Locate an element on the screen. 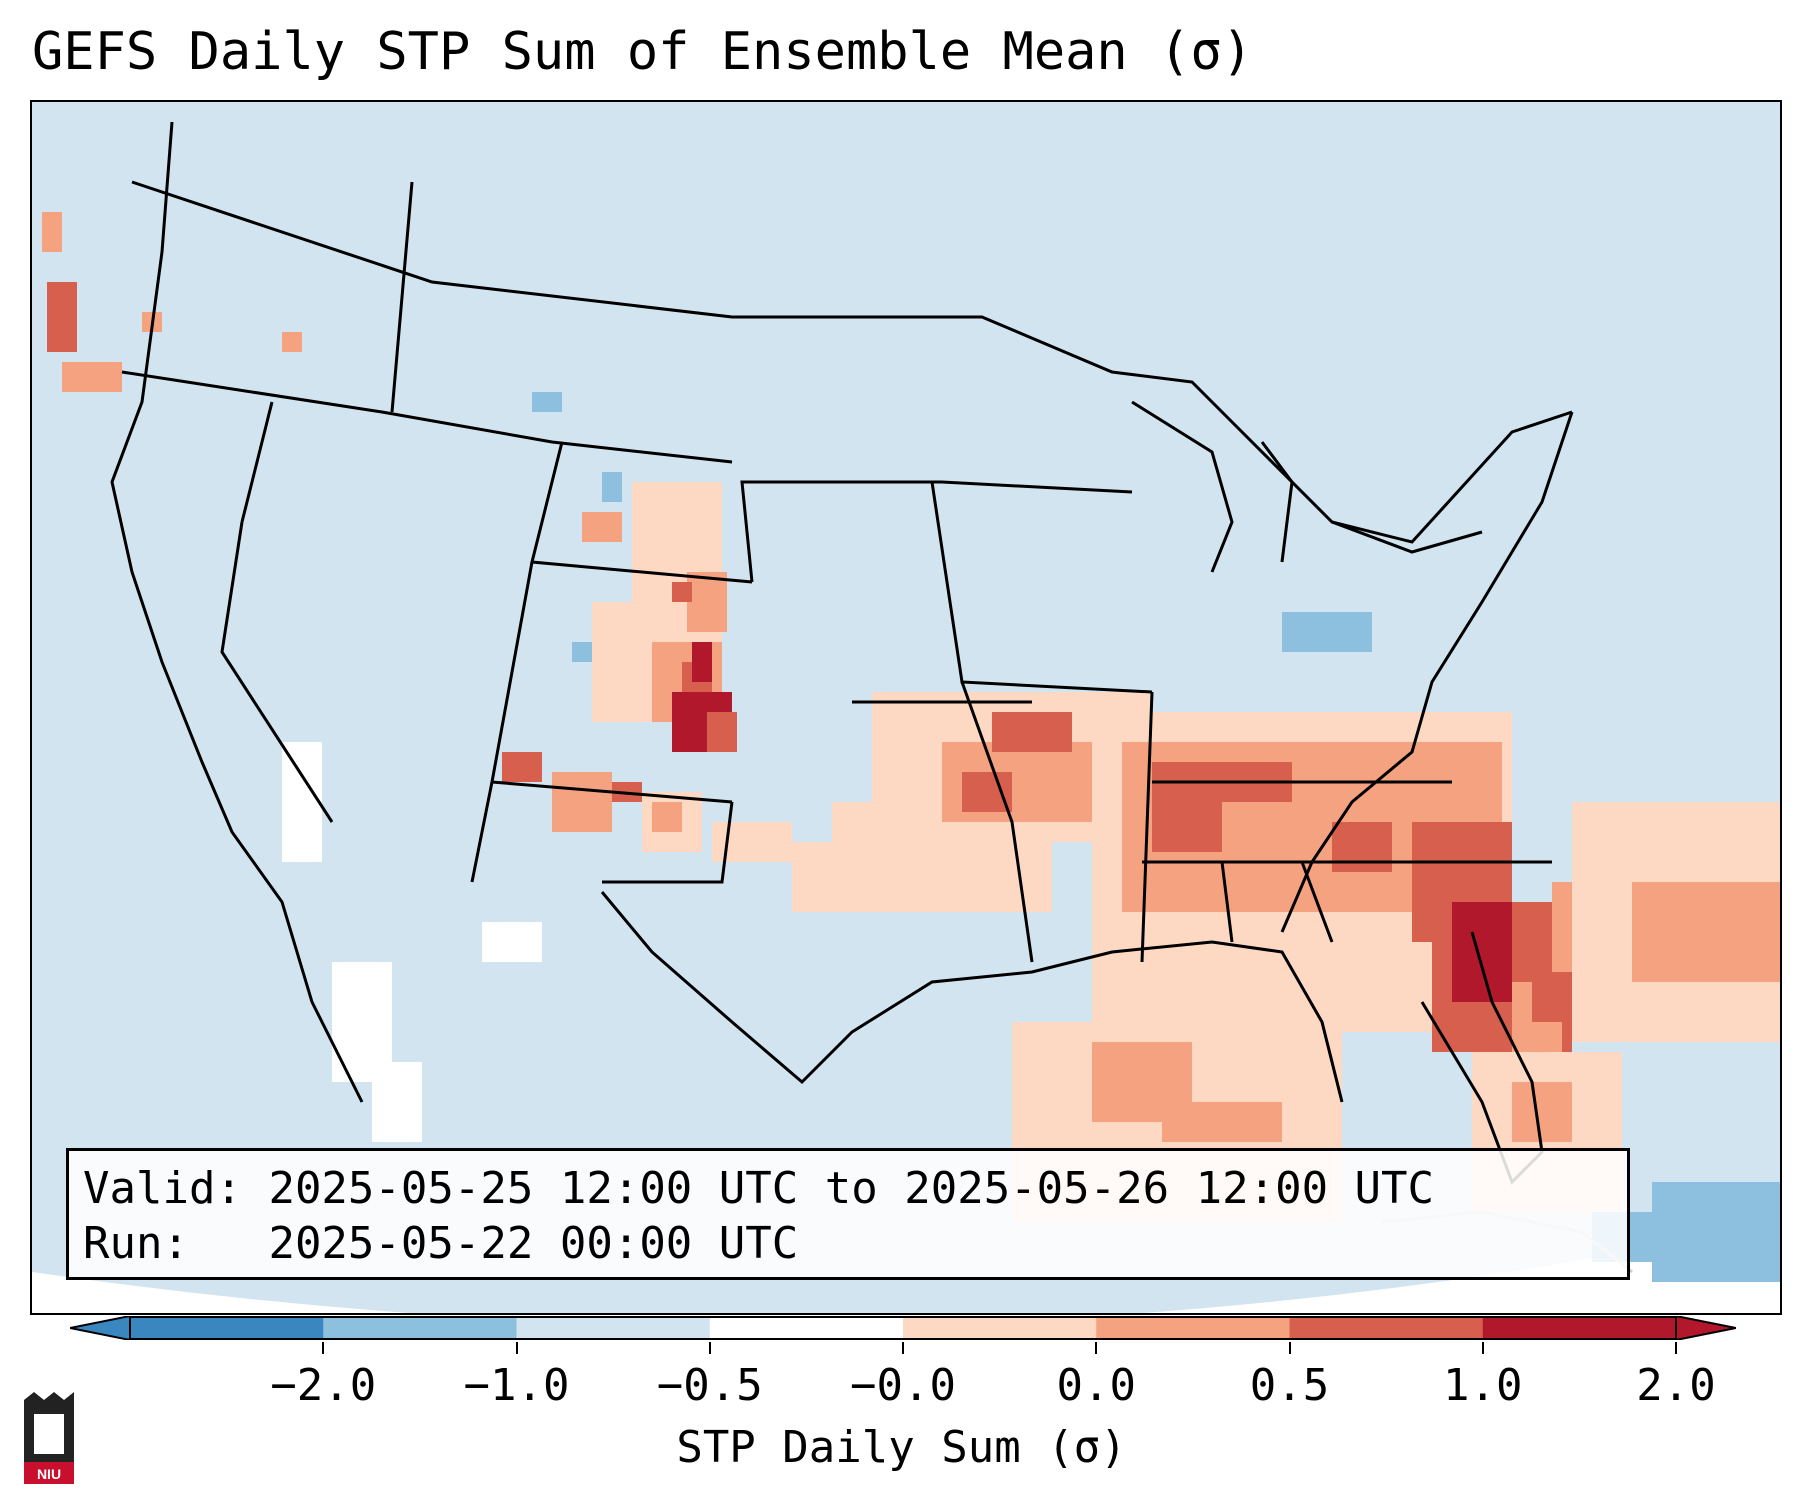 Image resolution: width=1803 pixels, height=1506 pixels. colorbar is located at coordinates (903, 1328).